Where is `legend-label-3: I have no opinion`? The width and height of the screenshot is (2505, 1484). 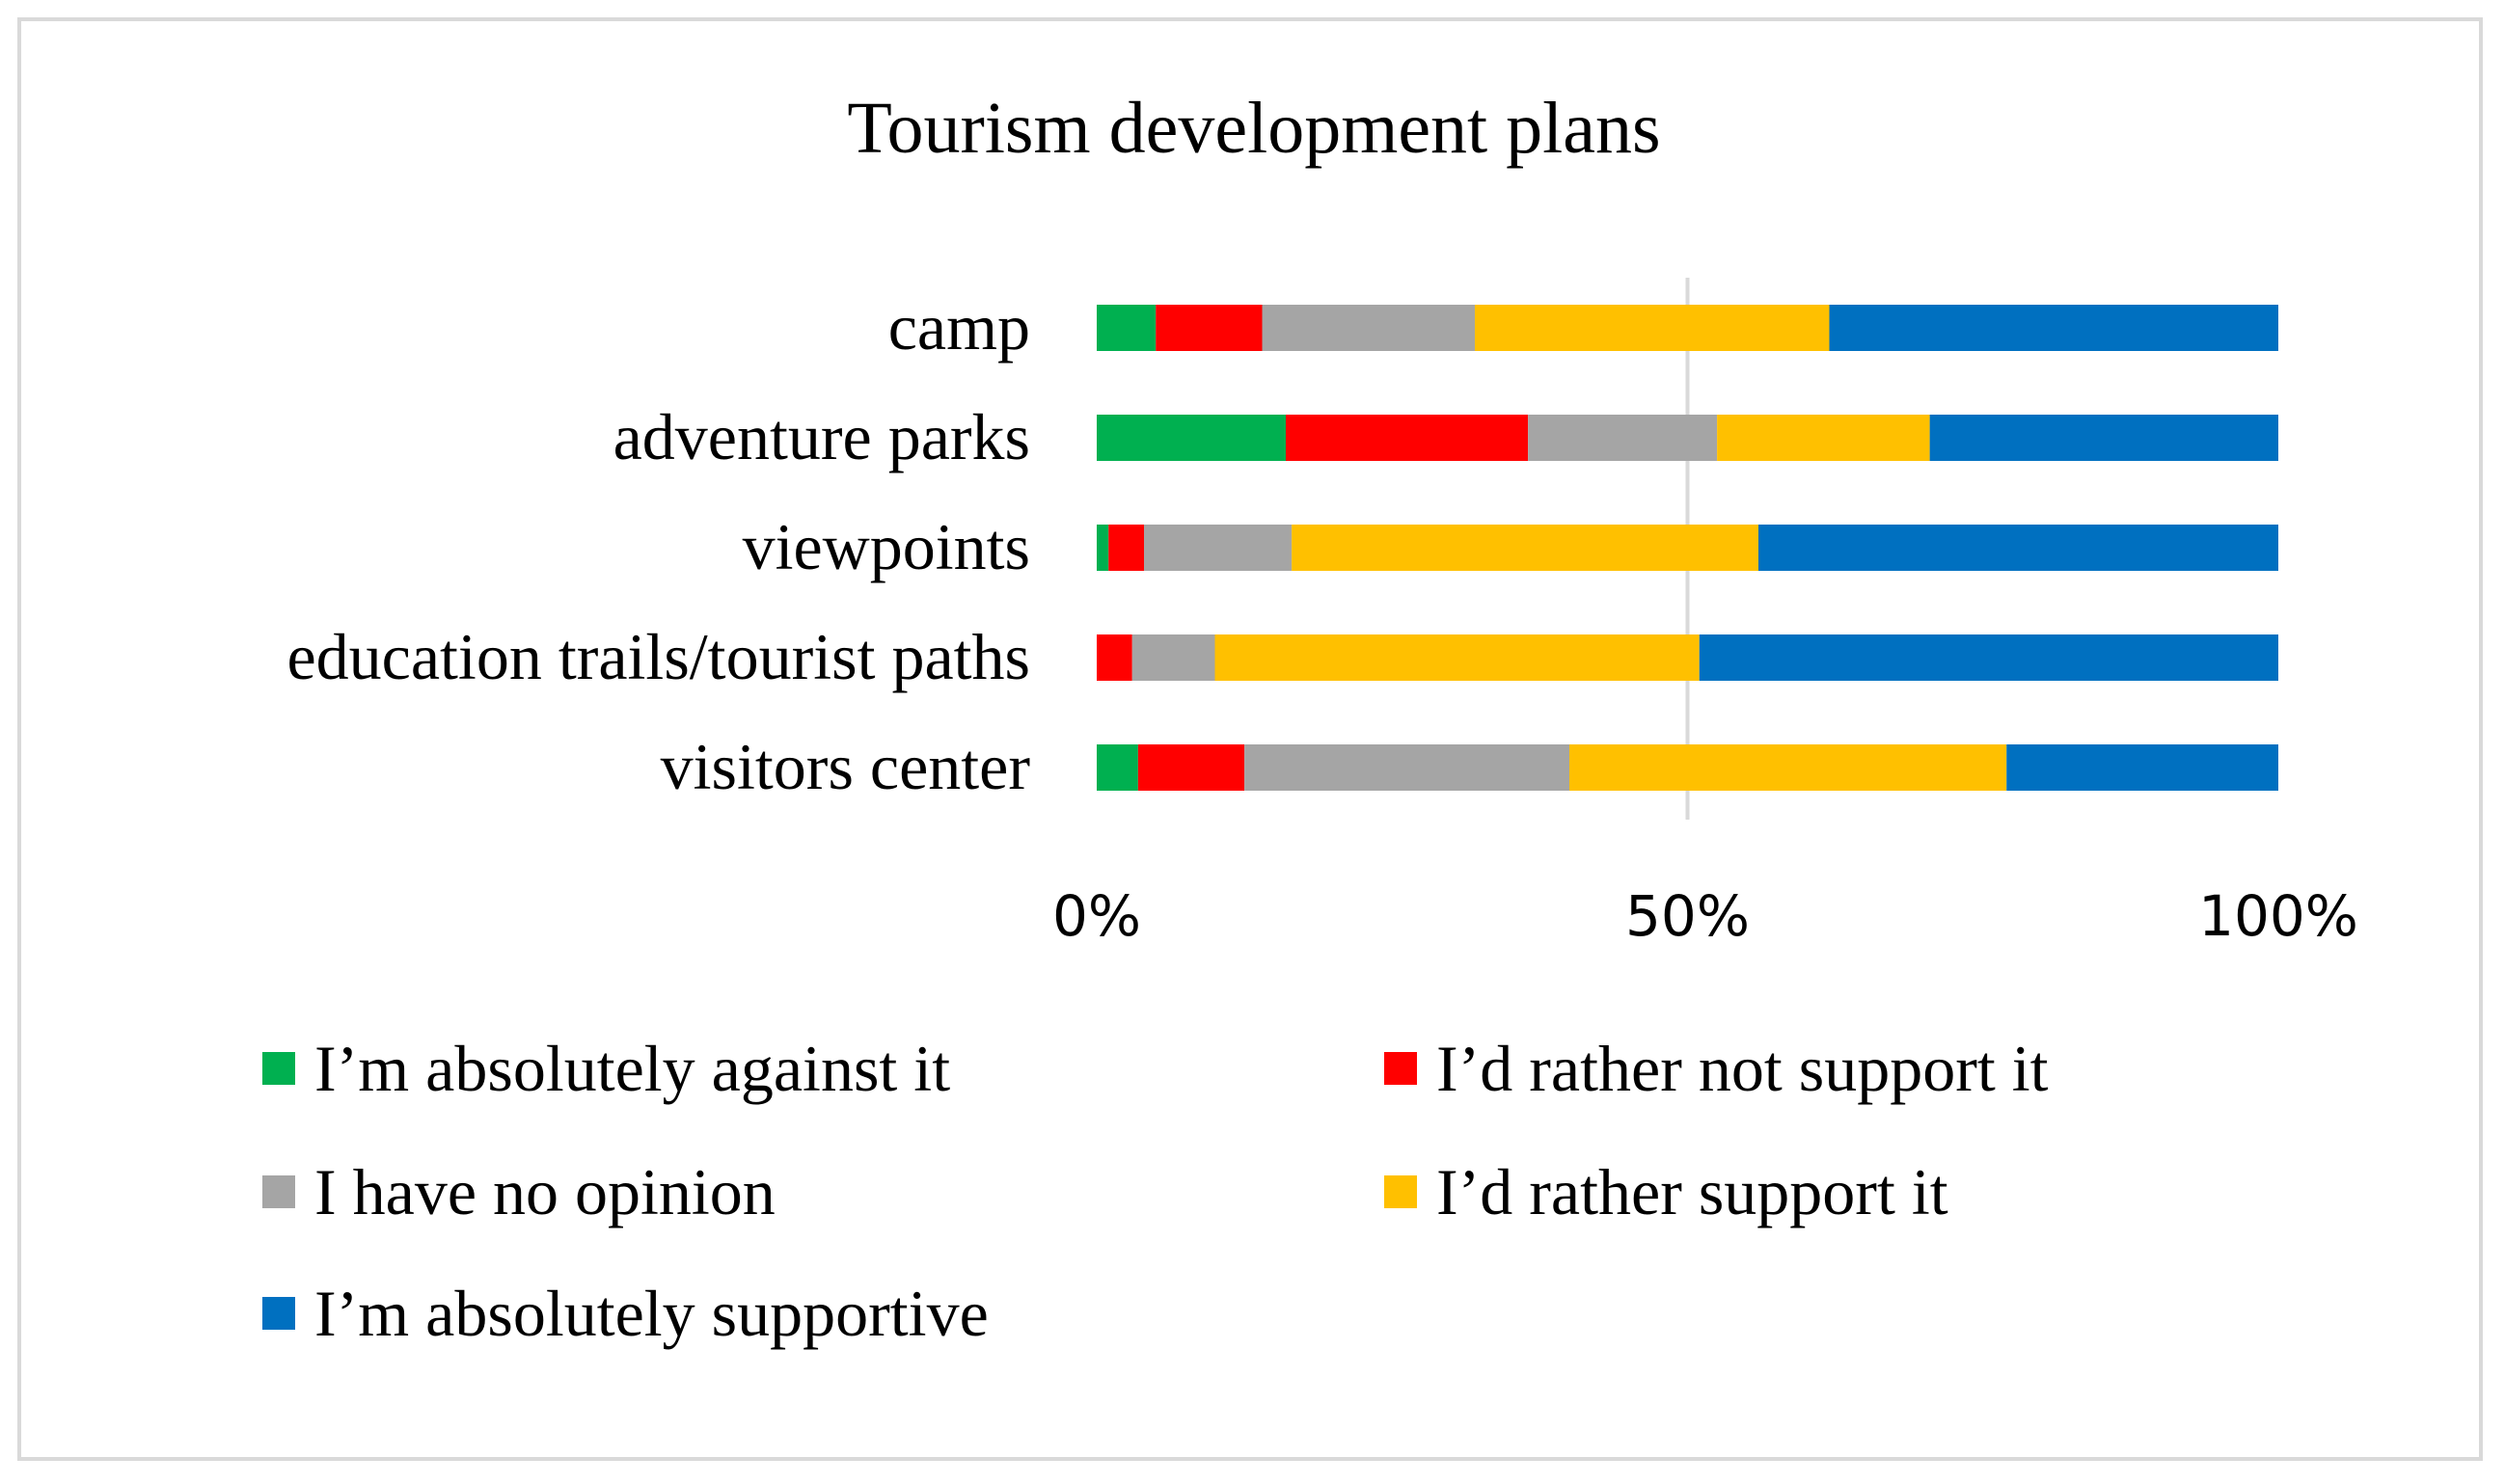 legend-label-3: I have no opinion is located at coordinates (545, 1191).